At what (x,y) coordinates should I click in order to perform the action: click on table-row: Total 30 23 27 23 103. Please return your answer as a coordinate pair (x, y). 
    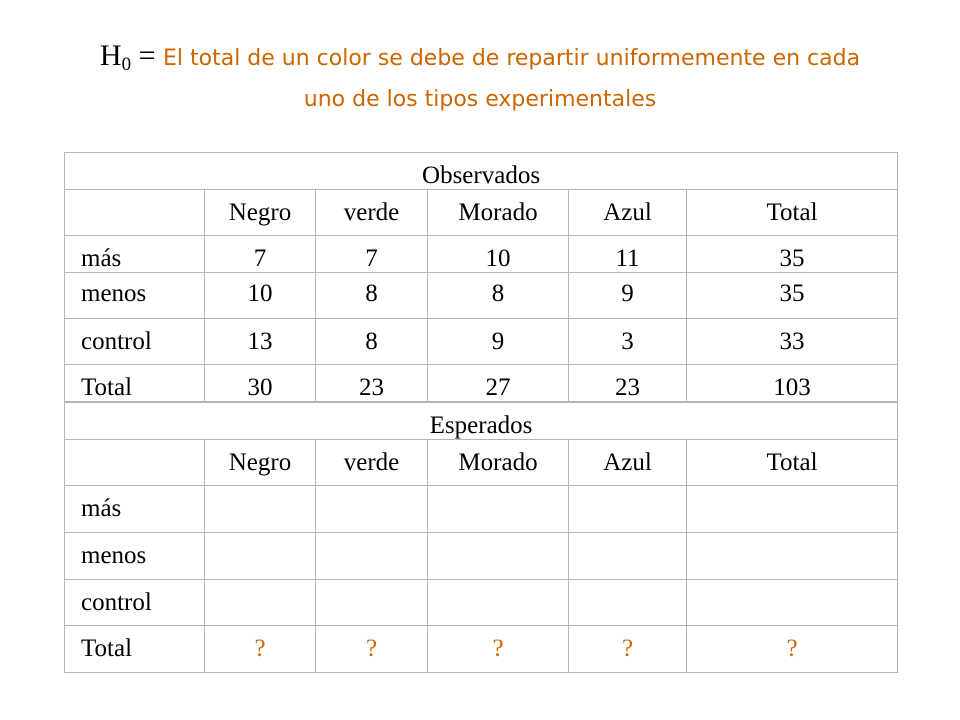
    Looking at the image, I should click on (481, 383).